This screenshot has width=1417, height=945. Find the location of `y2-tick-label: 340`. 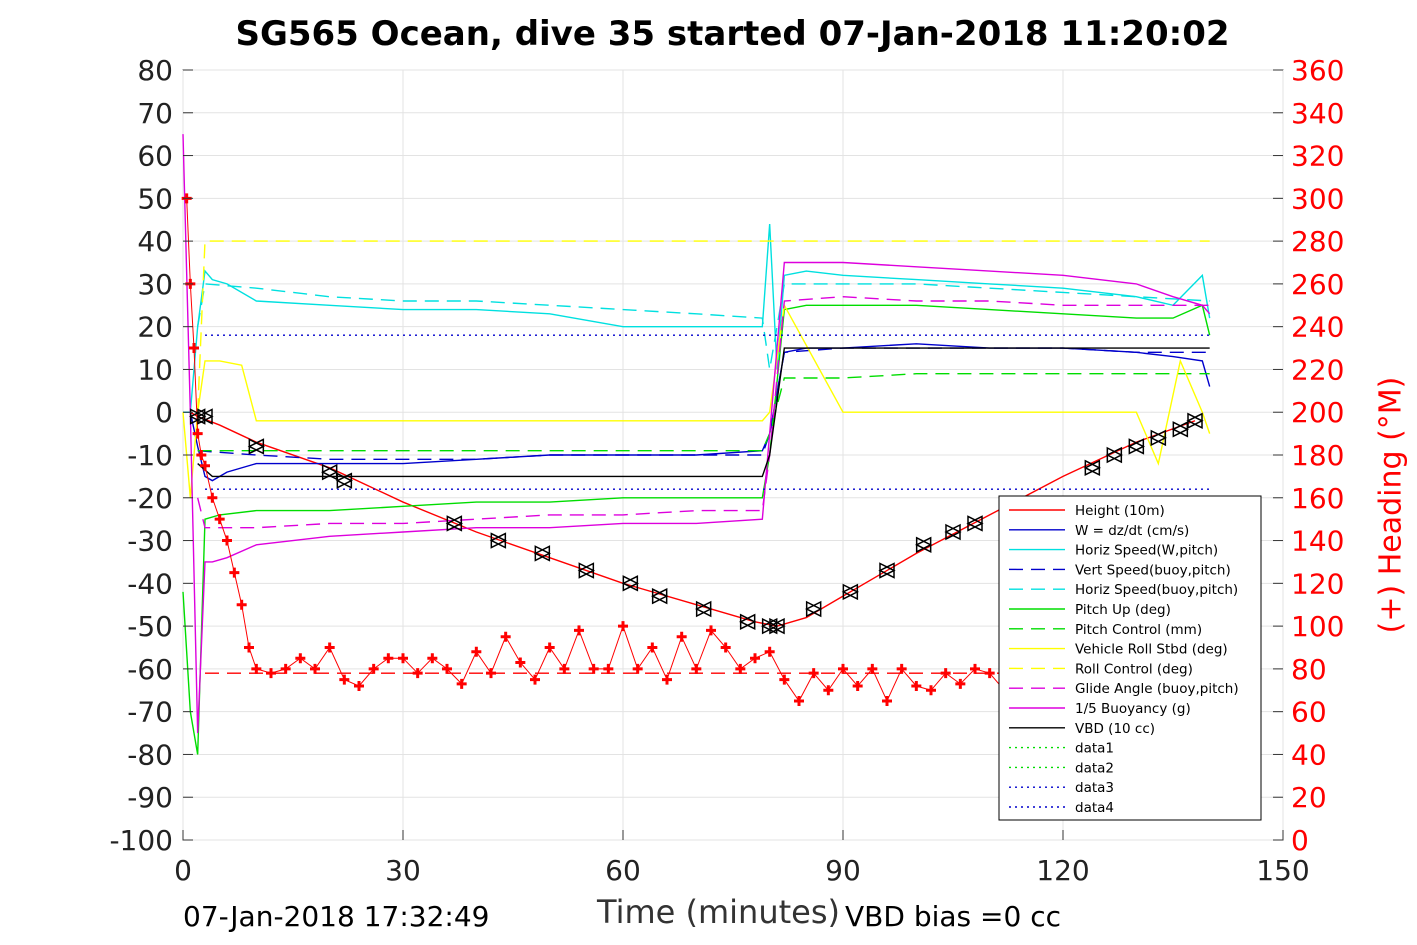

y2-tick-label: 340 is located at coordinates (1317, 113).